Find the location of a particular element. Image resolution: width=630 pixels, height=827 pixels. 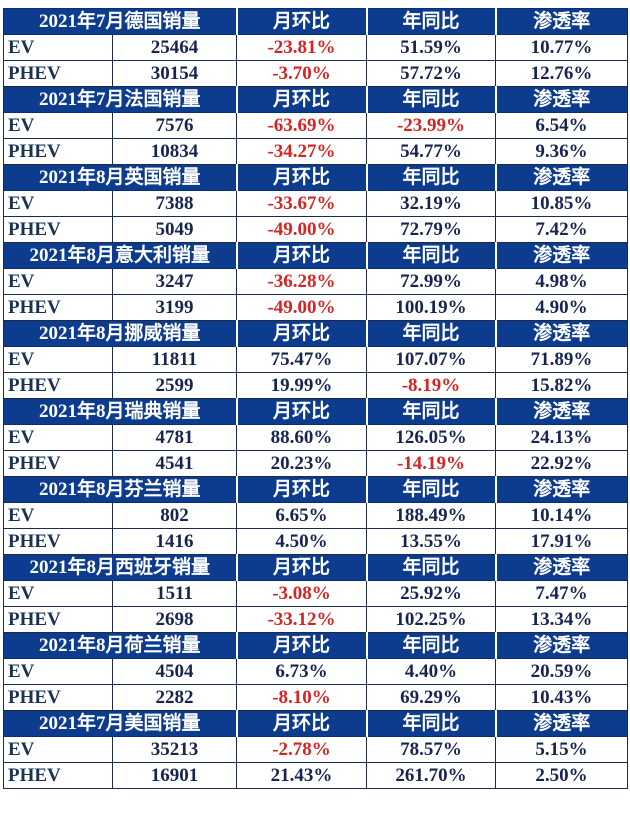

table-row: EV 7576 -63.69% -23.99% 6.54% is located at coordinates (316, 125).